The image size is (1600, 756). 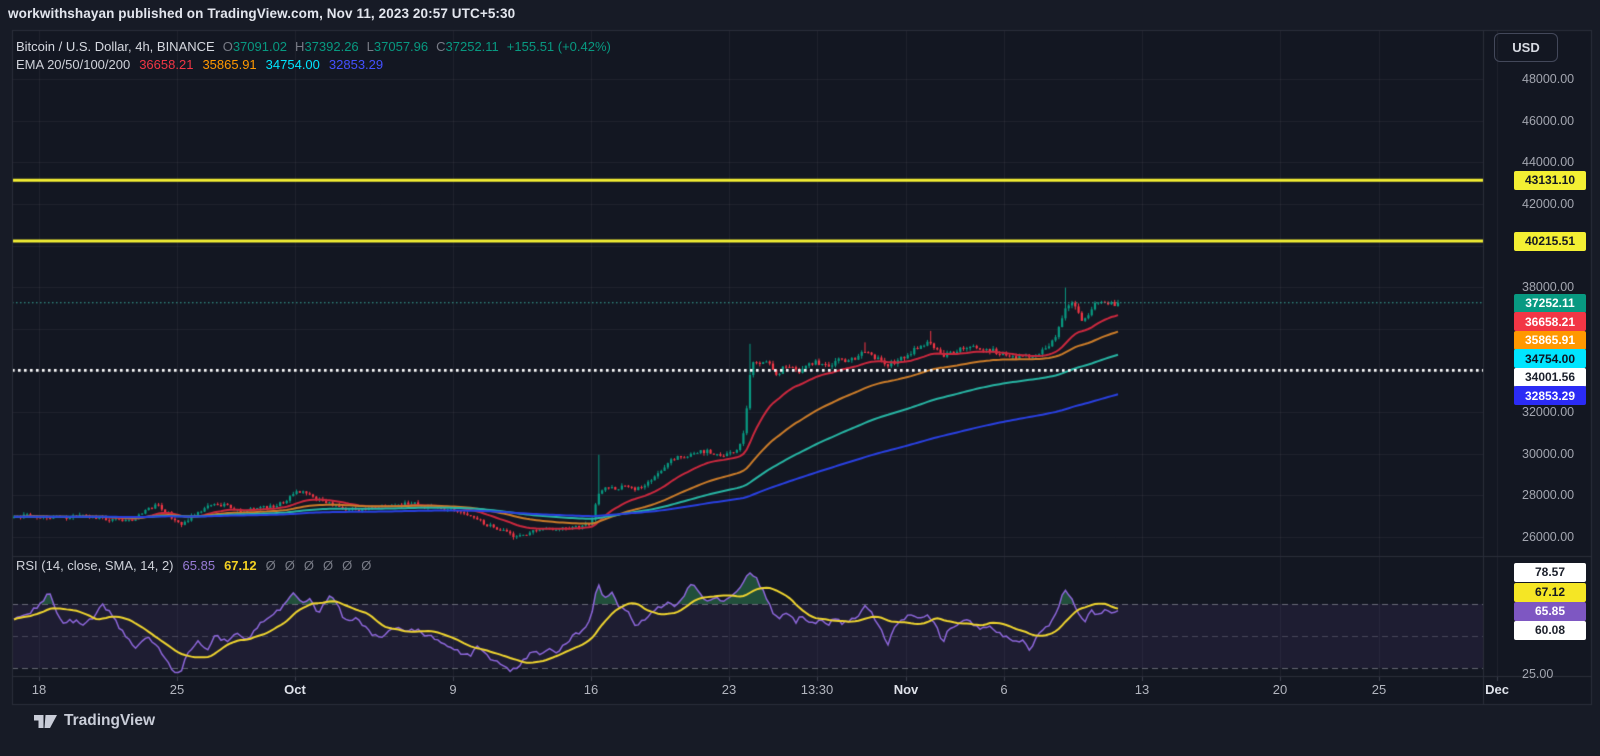 What do you see at coordinates (370, 46) in the screenshot?
I see `ohlc-label: L` at bounding box center [370, 46].